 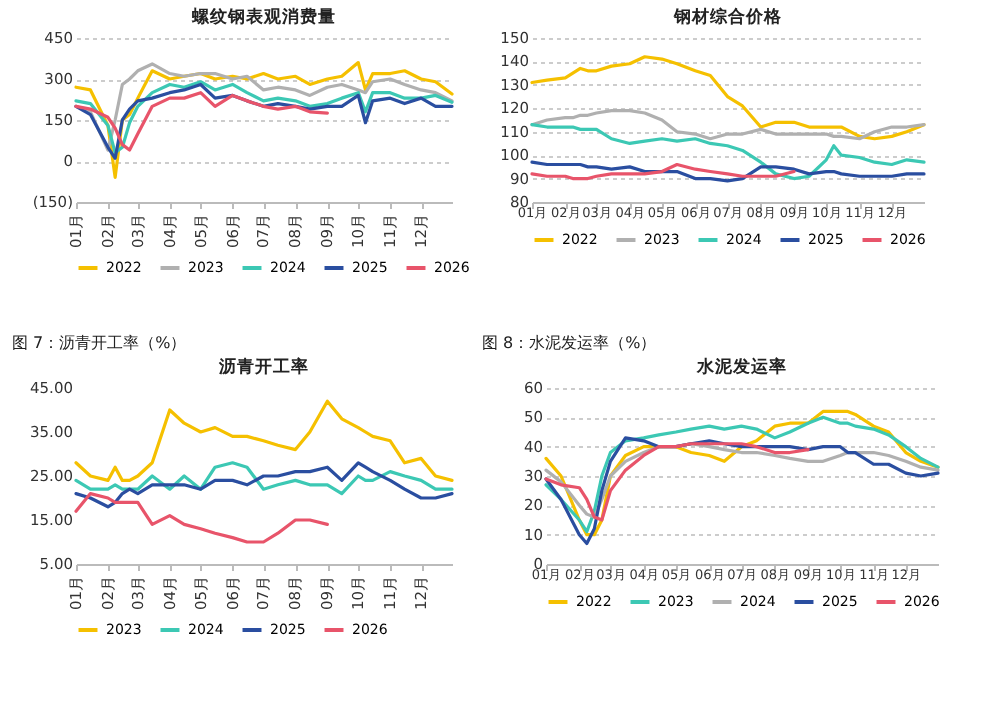 What do you see at coordinates (728, 17) in the screenshot?
I see `chart-title: 钢材综合价格` at bounding box center [728, 17].